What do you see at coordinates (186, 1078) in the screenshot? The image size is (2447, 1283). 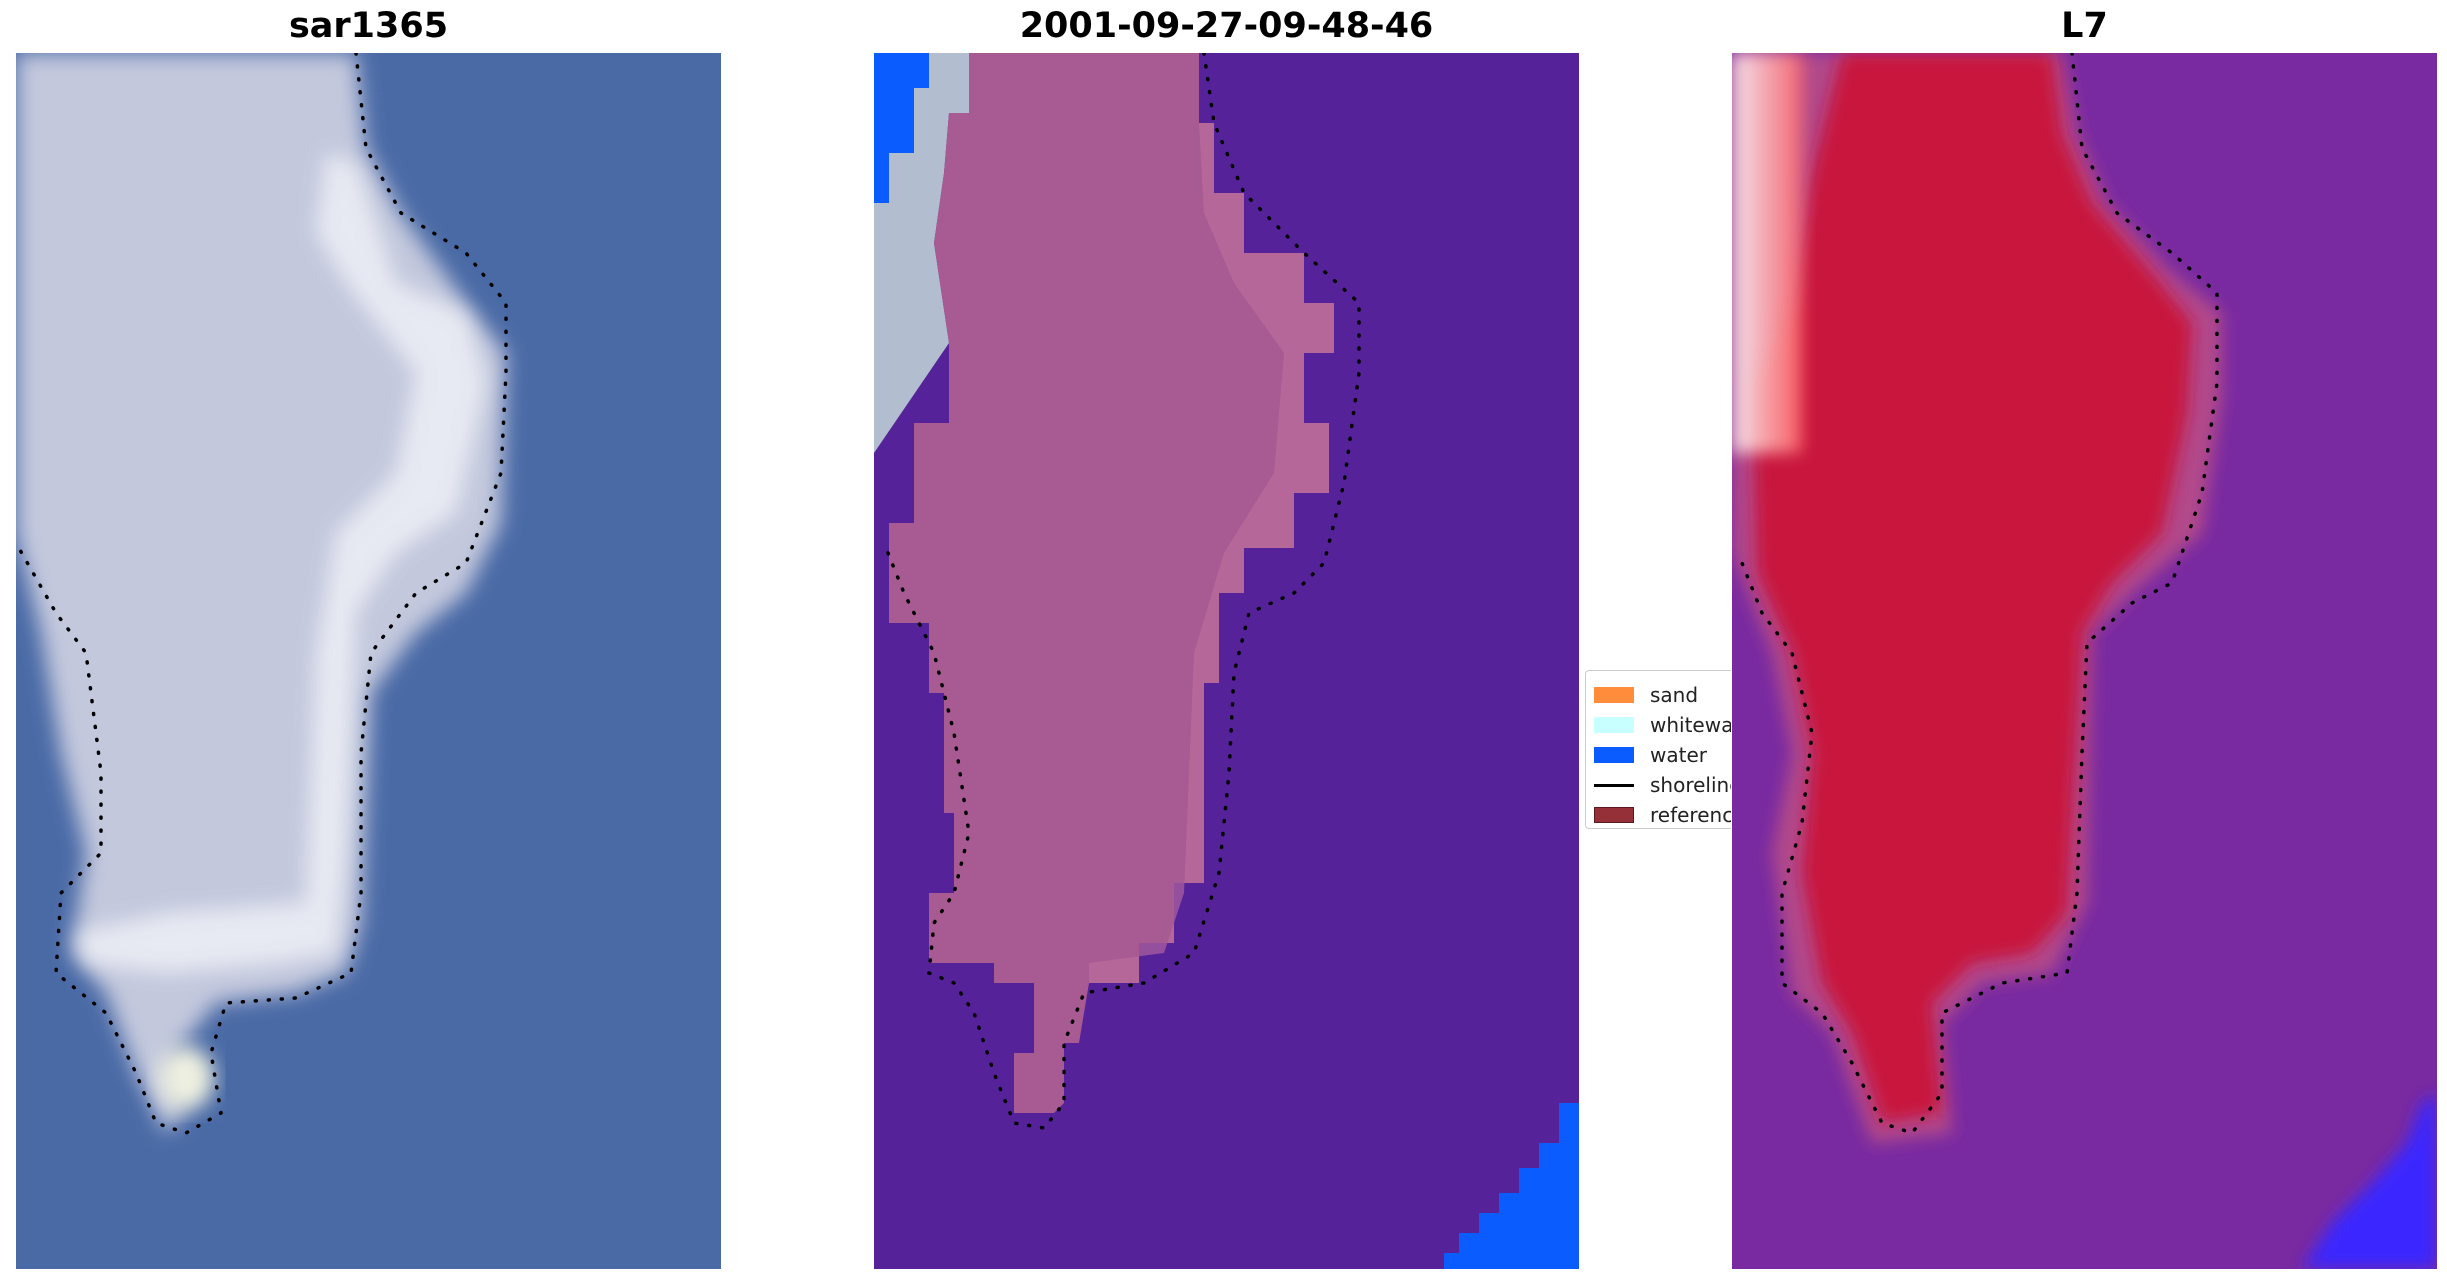 I see `islet` at bounding box center [186, 1078].